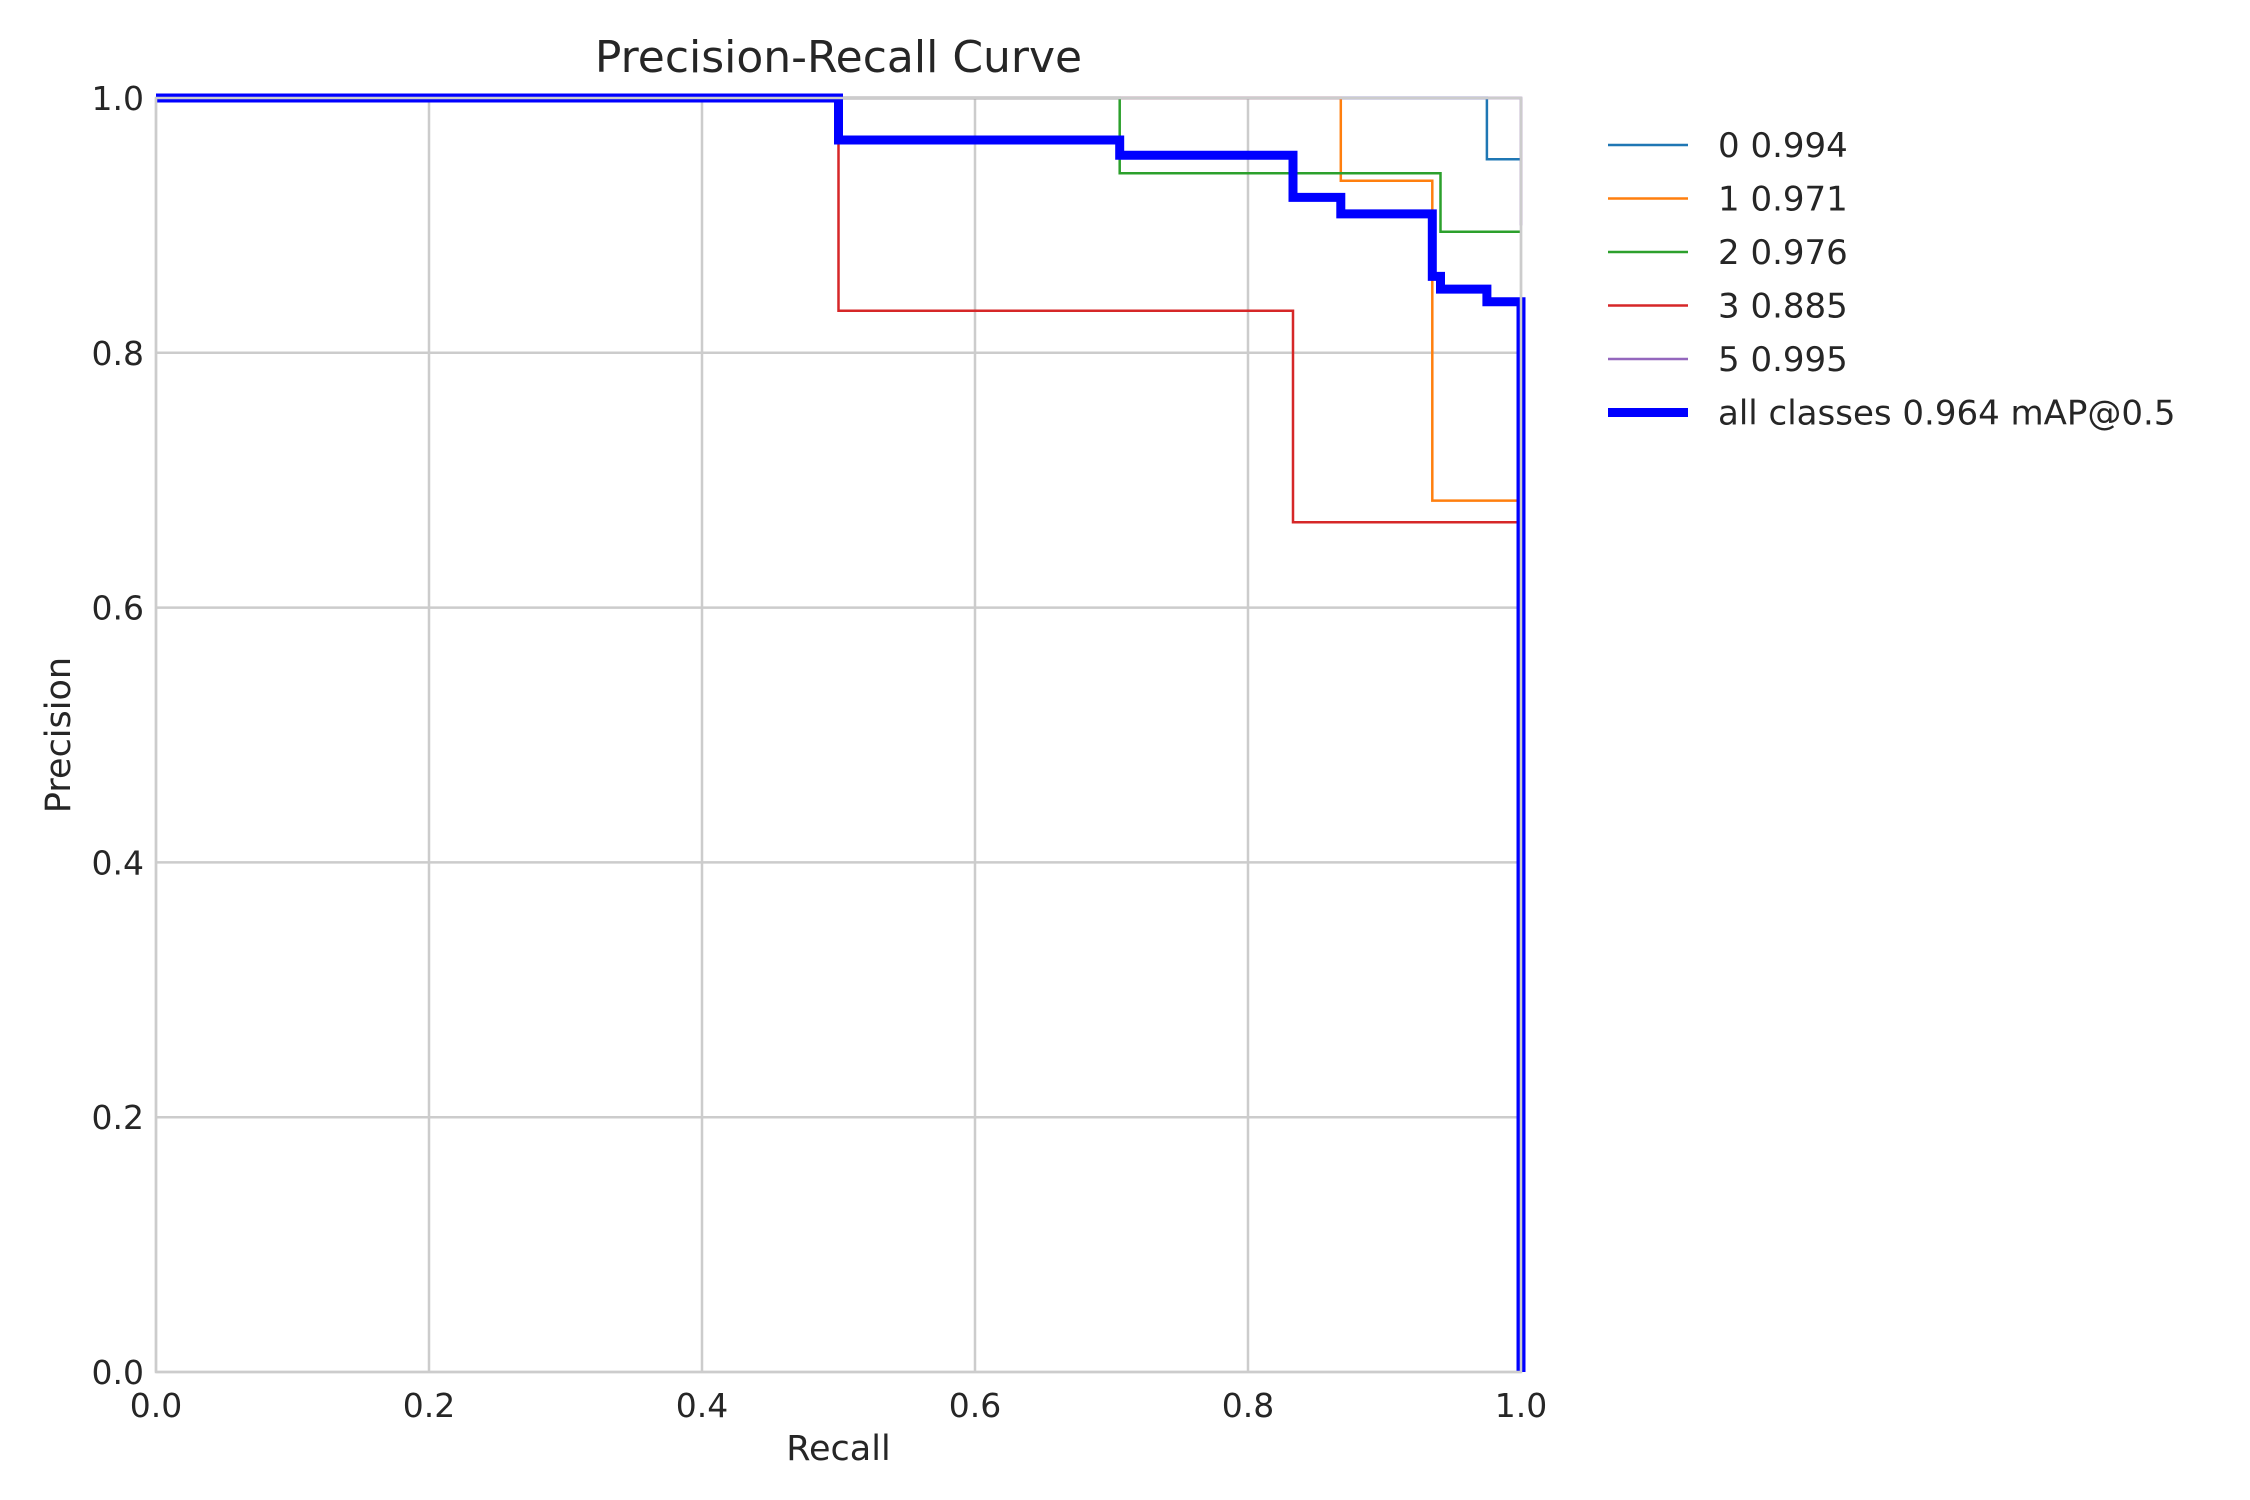 This screenshot has height=1500, width=2250. Describe the element at coordinates (1783, 253) in the screenshot. I see `legend-label: 2 0.976` at that location.